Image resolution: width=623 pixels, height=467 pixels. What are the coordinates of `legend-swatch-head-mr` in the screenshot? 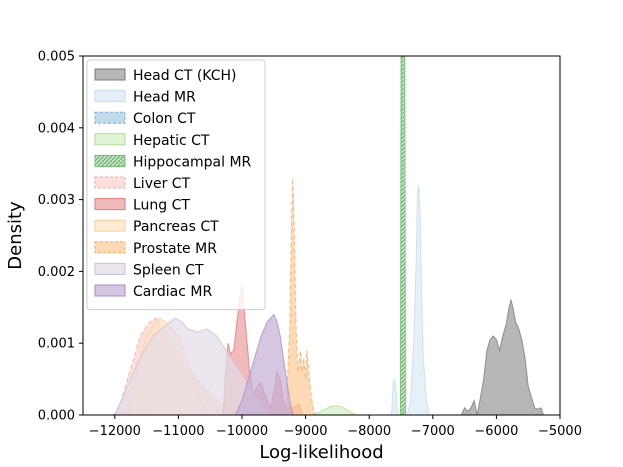 It's located at (110, 96).